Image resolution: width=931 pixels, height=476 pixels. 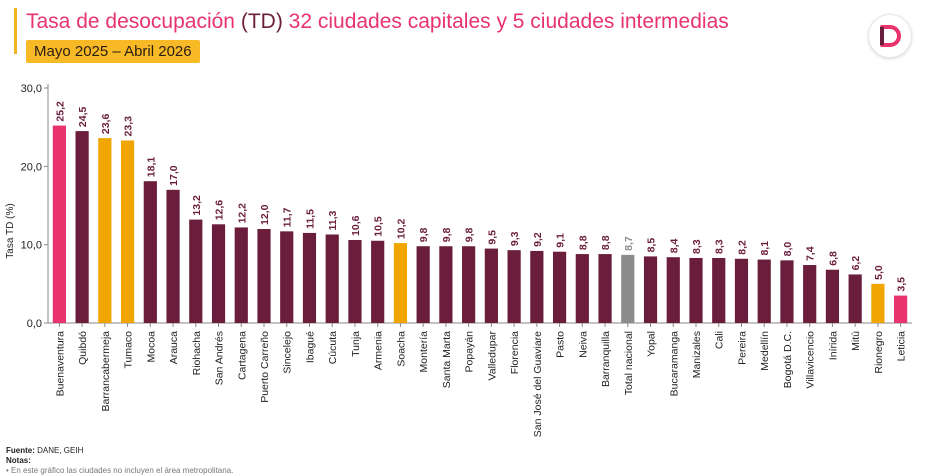 I want to click on value-label: 24,5, so click(x=83, y=116).